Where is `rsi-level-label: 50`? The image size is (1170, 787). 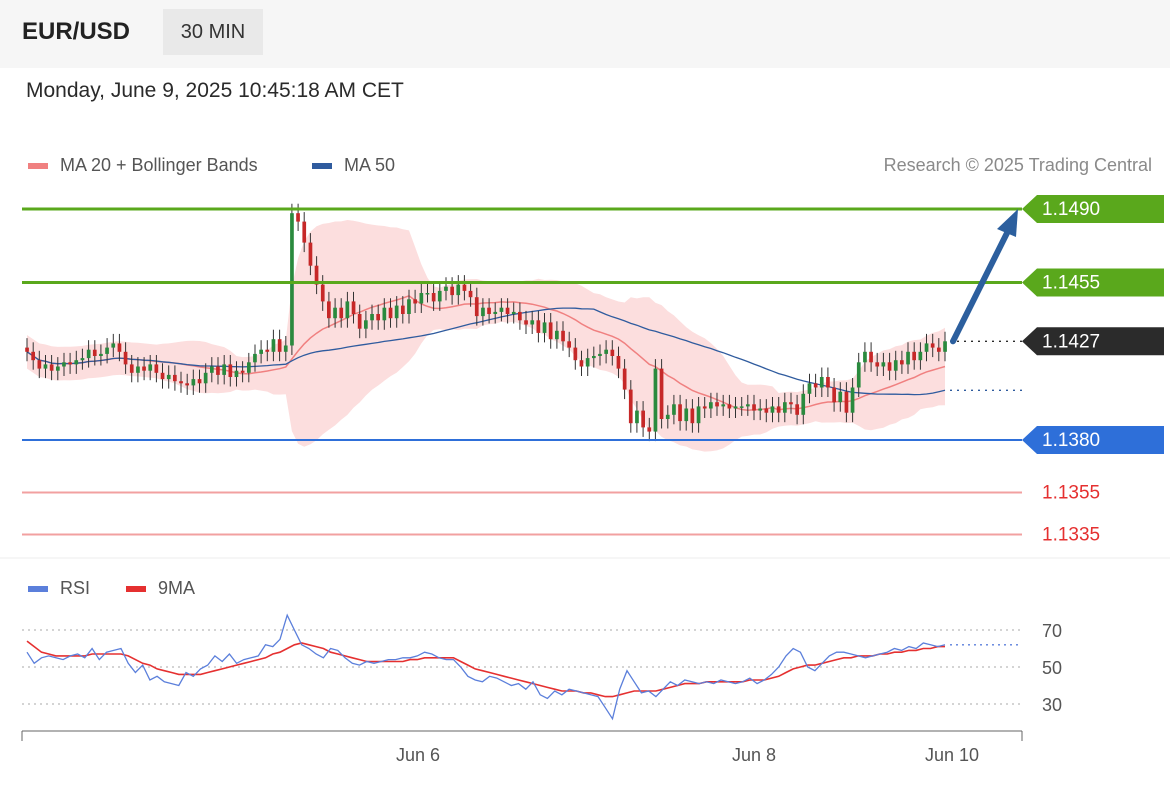 rsi-level-label: 50 is located at coordinates (1052, 668).